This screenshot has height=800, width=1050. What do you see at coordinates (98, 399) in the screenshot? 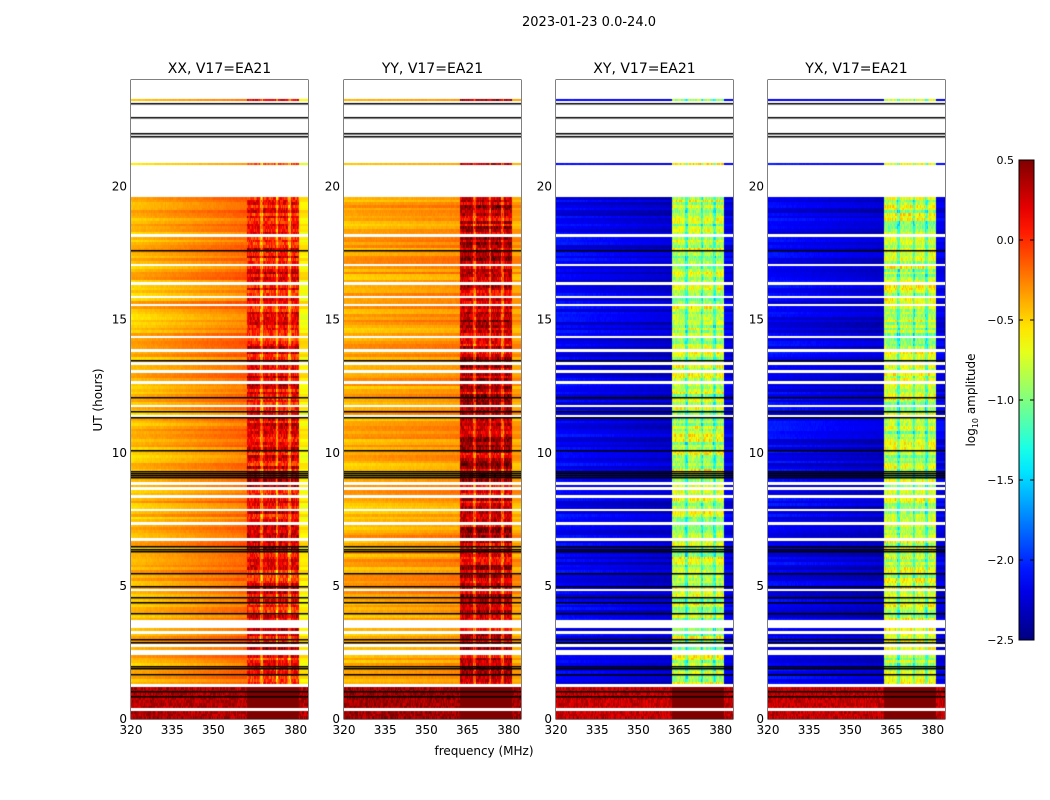
I see `y-axis-label: UT (hours)` at bounding box center [98, 399].